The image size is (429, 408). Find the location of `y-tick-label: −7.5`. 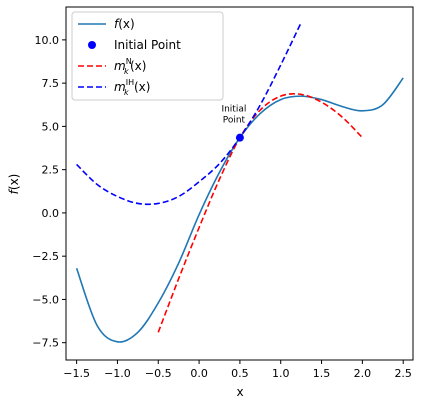

y-tick-label: −7.5 is located at coordinates (45, 343).